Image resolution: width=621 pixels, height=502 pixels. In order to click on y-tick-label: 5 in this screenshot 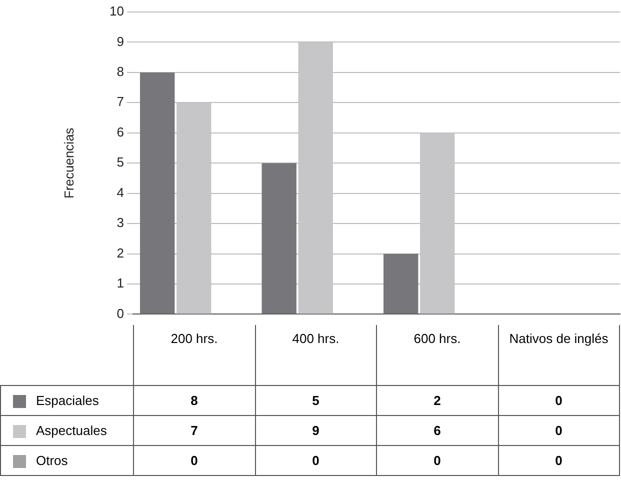, I will do `click(120, 162)`.